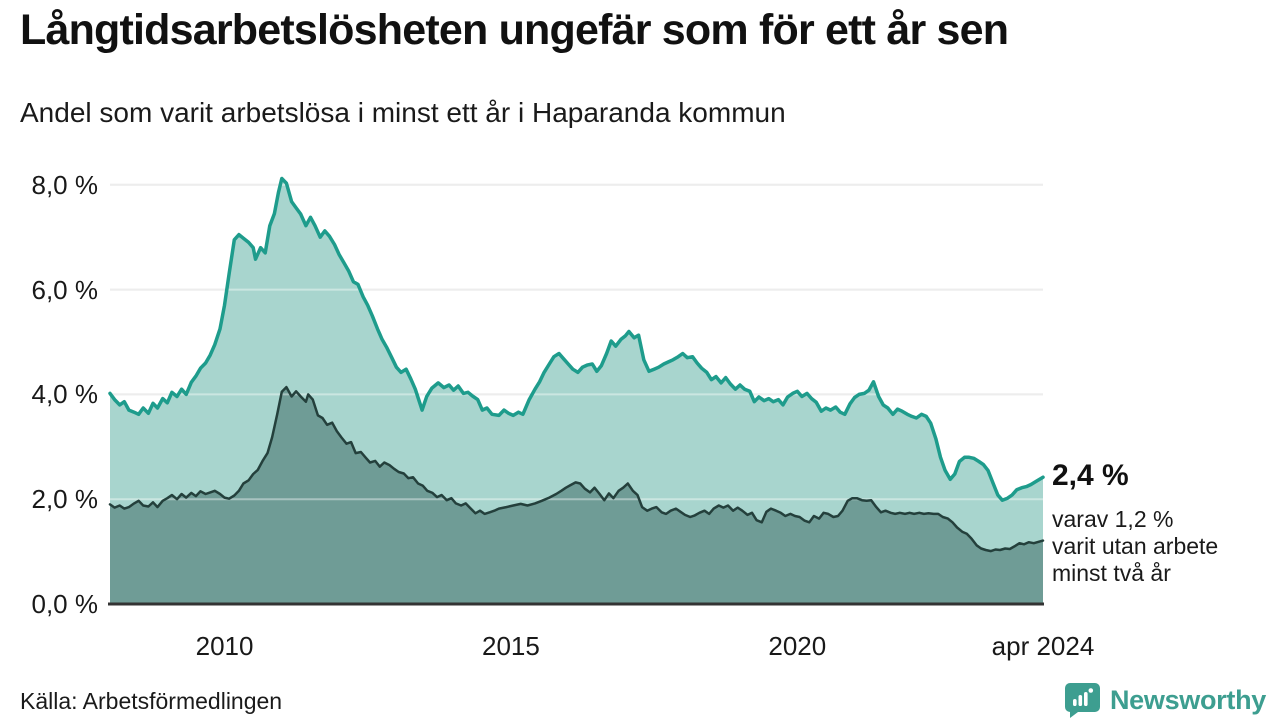  What do you see at coordinates (1085, 699) in the screenshot?
I see `logo-bar-tall` at bounding box center [1085, 699].